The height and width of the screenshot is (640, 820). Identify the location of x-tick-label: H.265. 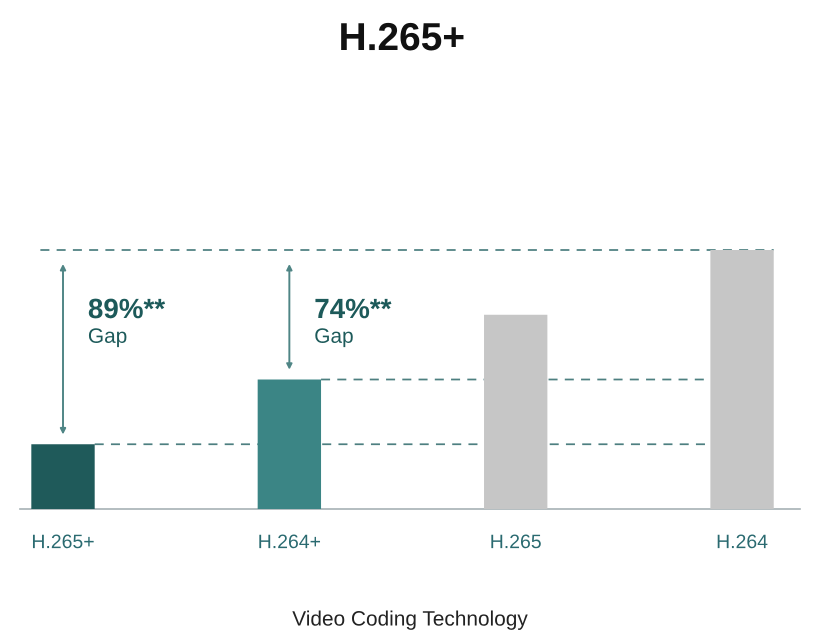
(516, 541).